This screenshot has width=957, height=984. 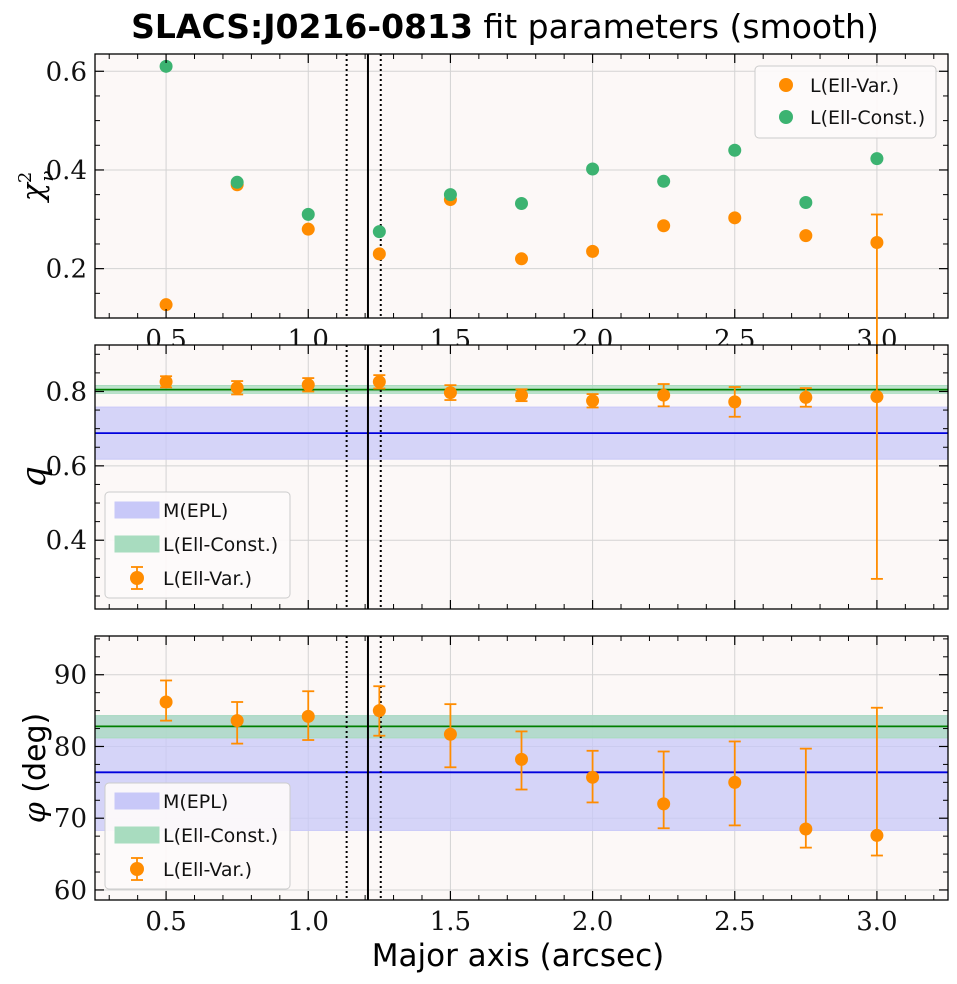 What do you see at coordinates (518, 956) in the screenshot?
I see `x-axis-label: Major axis (arcsec)` at bounding box center [518, 956].